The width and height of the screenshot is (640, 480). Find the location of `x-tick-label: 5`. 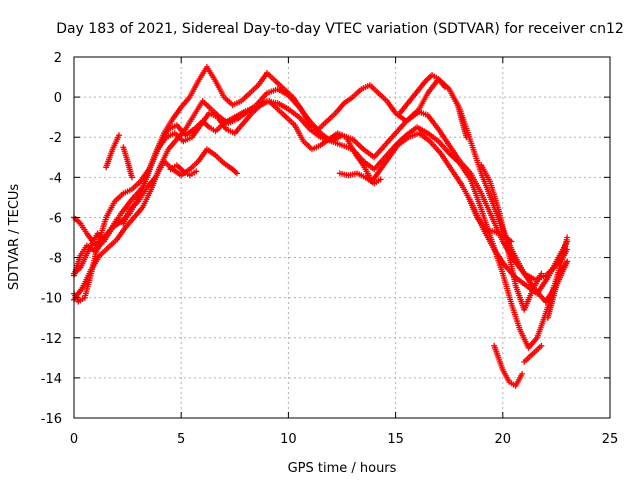

x-tick-label: 5 is located at coordinates (181, 439).